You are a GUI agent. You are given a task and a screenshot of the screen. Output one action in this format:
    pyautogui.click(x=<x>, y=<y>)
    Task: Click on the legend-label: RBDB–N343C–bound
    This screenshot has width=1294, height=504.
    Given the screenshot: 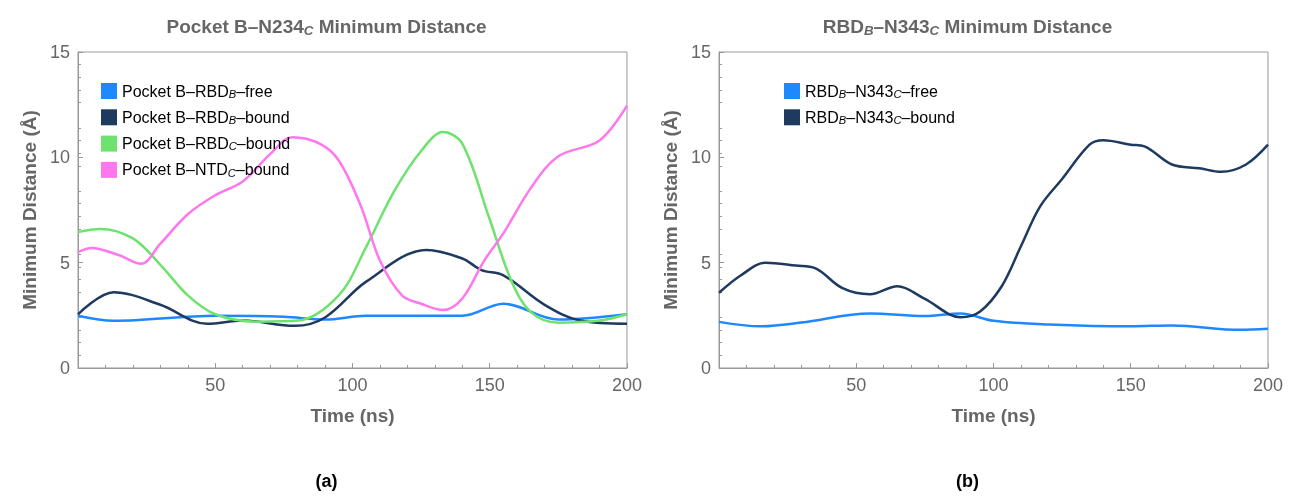 What is the action you would take?
    pyautogui.click(x=880, y=117)
    